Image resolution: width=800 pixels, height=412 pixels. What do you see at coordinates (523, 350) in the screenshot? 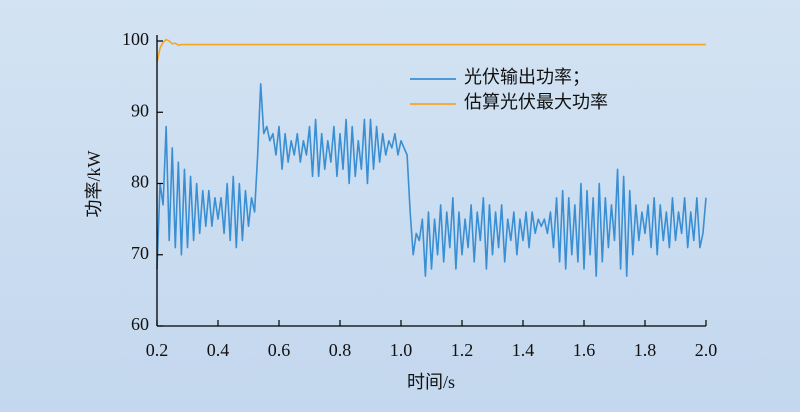
I see `x-tick-label: 1.4` at bounding box center [523, 350].